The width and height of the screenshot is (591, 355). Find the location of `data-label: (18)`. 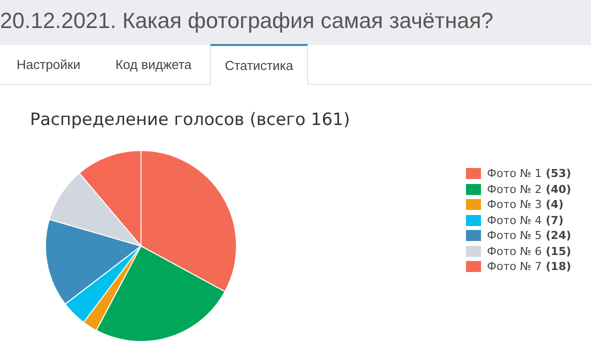

data-label: (18) is located at coordinates (559, 267).